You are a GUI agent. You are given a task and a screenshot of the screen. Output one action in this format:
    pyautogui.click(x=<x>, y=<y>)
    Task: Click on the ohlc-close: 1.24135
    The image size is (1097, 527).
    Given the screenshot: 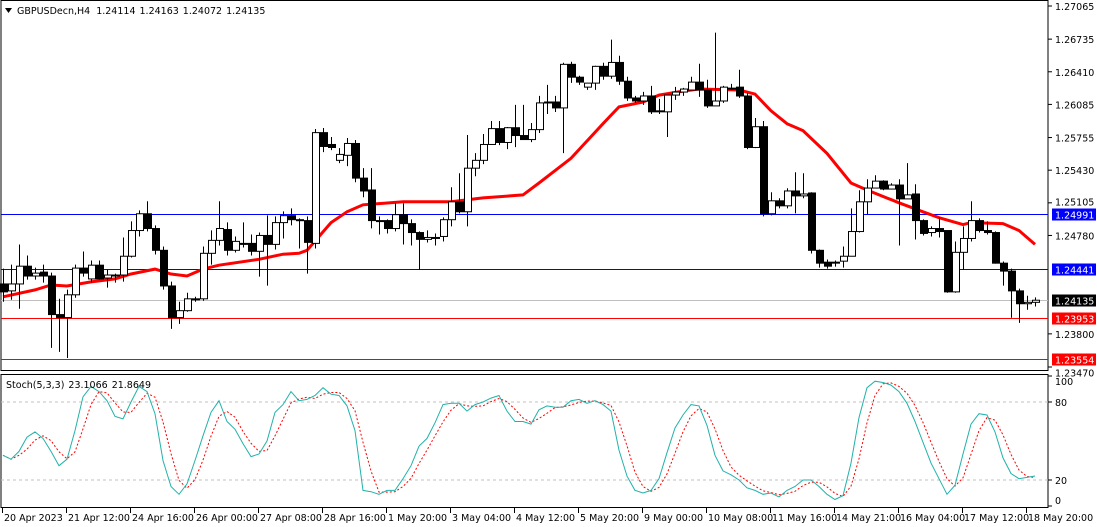 What is the action you would take?
    pyautogui.click(x=245, y=11)
    